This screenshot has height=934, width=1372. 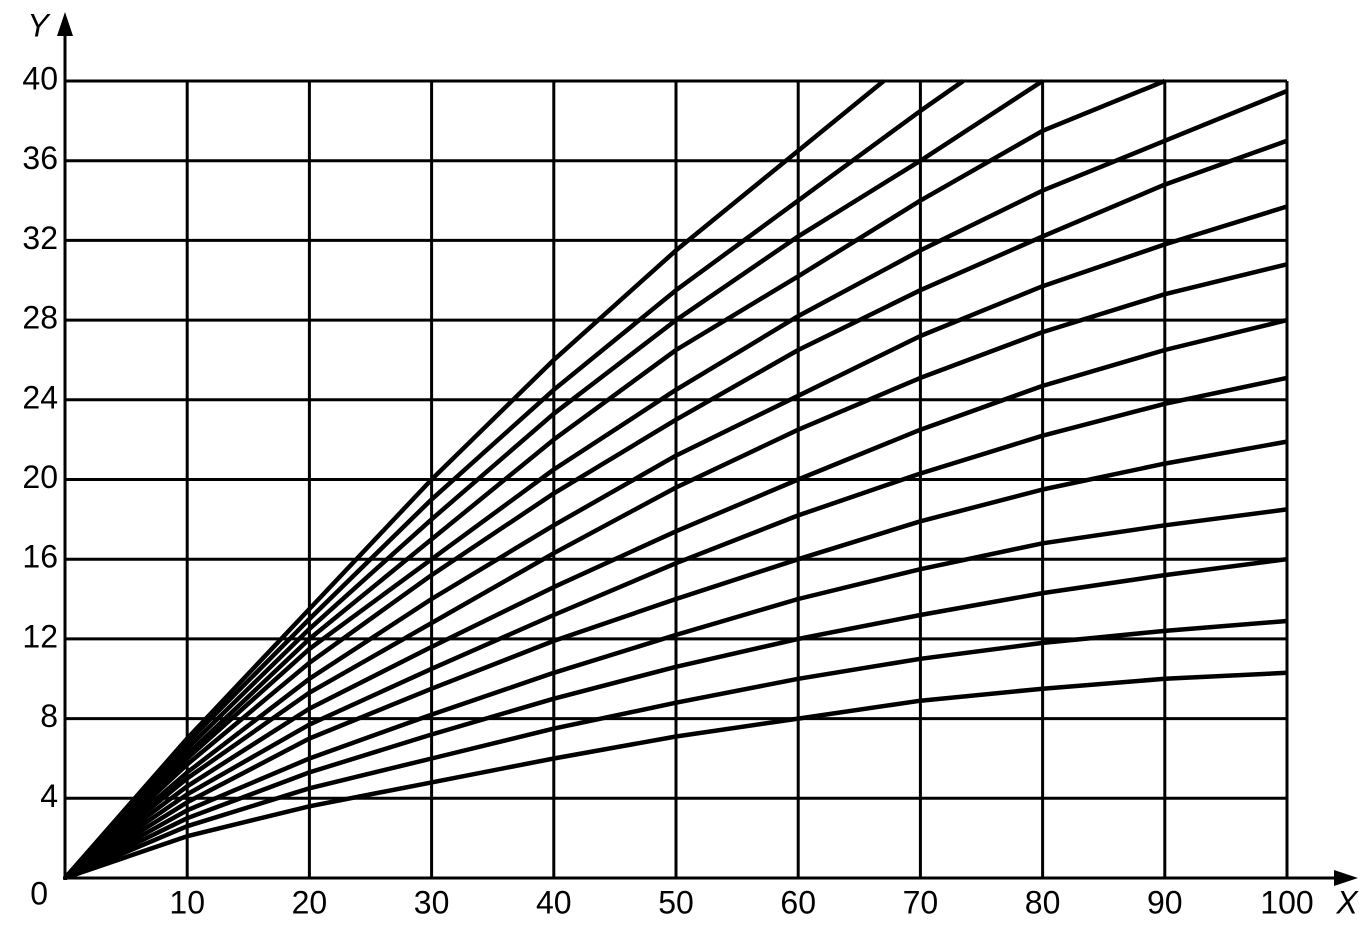 What do you see at coordinates (40, 78) in the screenshot?
I see `y-tick-label: 40` at bounding box center [40, 78].